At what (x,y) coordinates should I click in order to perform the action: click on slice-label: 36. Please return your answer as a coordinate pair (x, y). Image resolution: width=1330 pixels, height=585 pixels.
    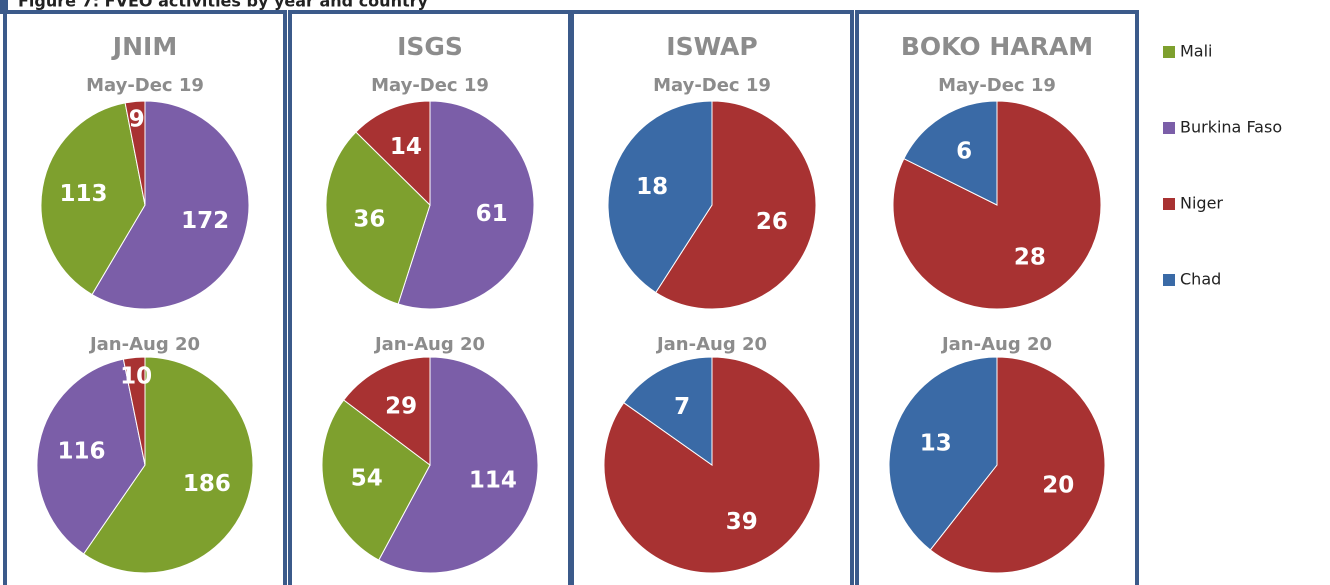
    Looking at the image, I should click on (369, 219).